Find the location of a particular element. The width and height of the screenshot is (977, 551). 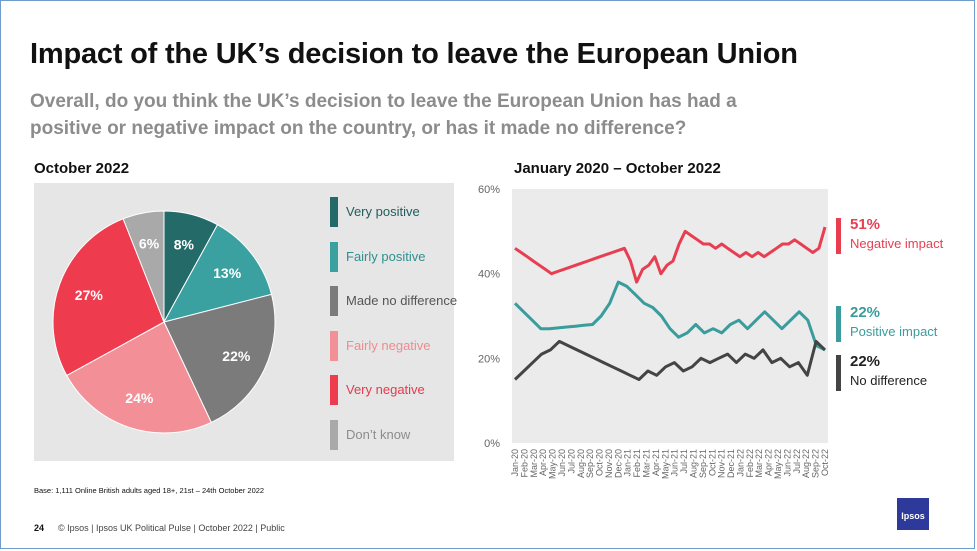

x-tick-label: May-20 is located at coordinates (553, 464).